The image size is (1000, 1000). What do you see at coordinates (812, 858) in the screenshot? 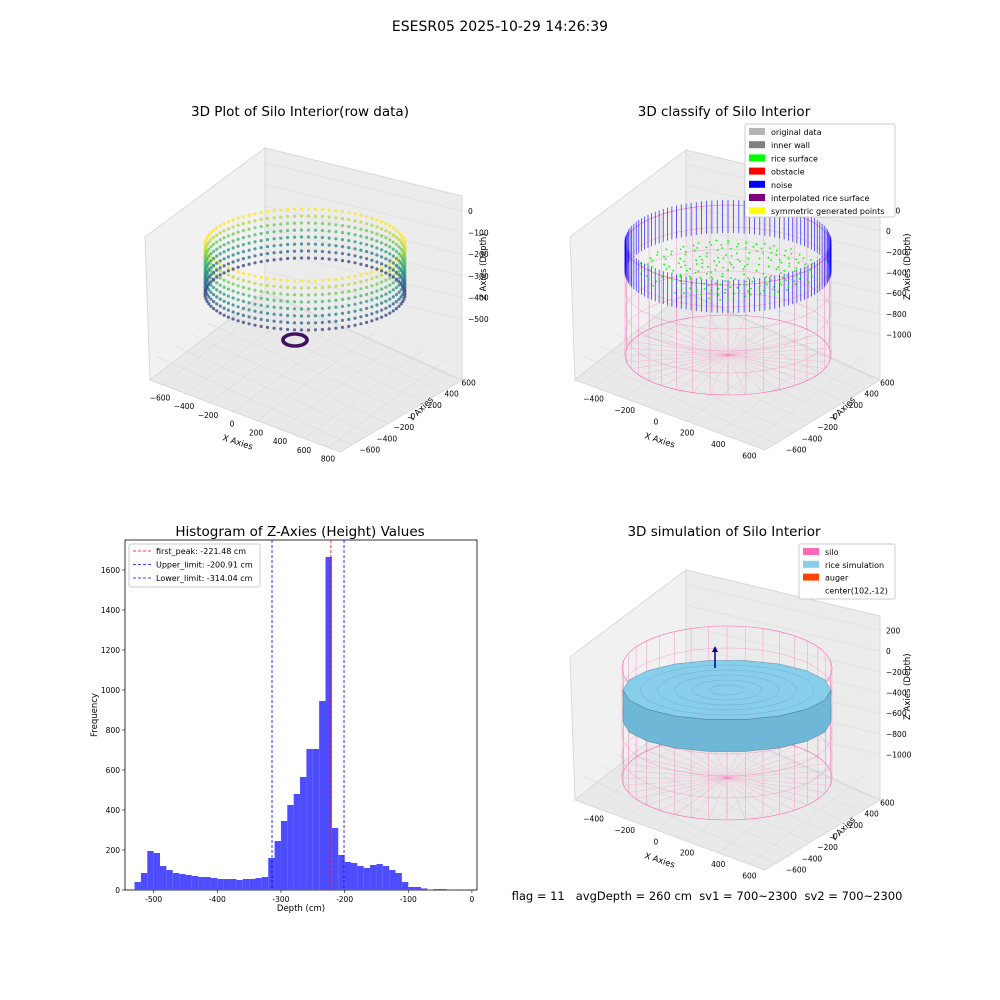
I see `y-tick-label: −400` at bounding box center [812, 858].